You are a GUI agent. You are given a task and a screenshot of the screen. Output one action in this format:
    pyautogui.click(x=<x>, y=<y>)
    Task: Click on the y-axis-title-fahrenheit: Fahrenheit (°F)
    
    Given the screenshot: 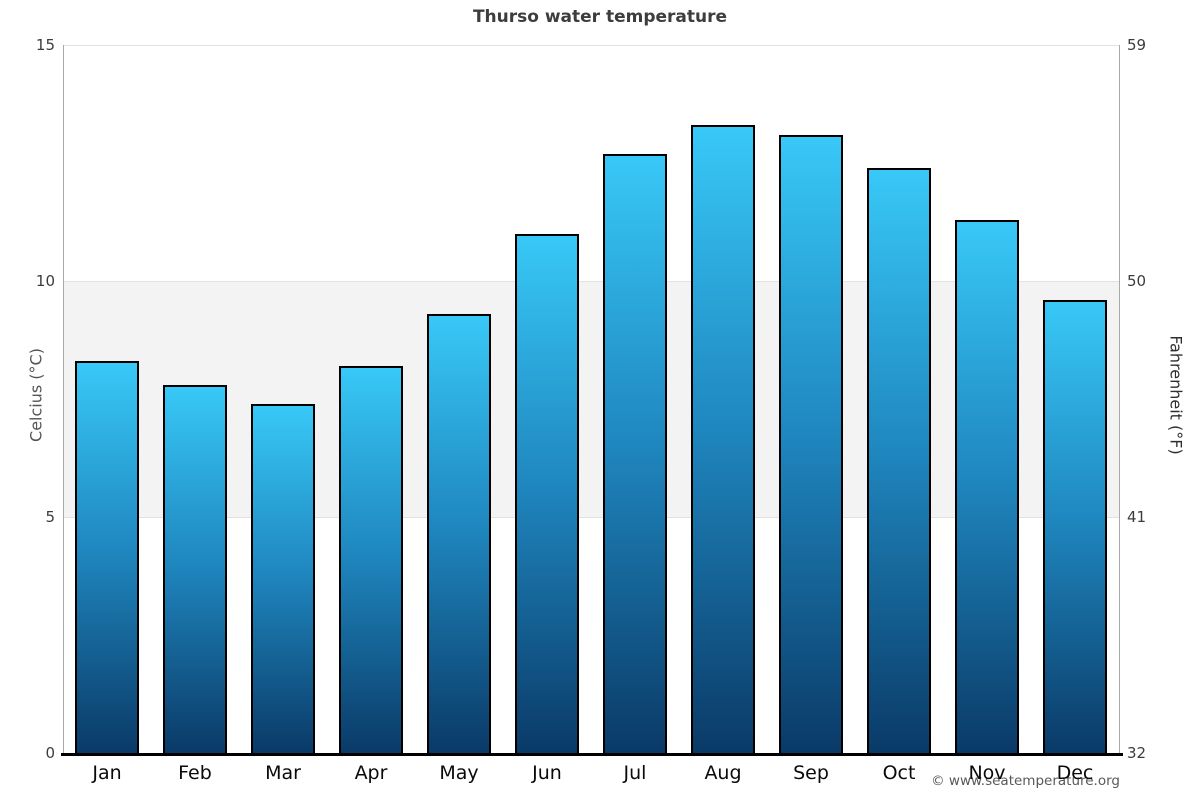 What is the action you would take?
    pyautogui.click(x=1176, y=395)
    